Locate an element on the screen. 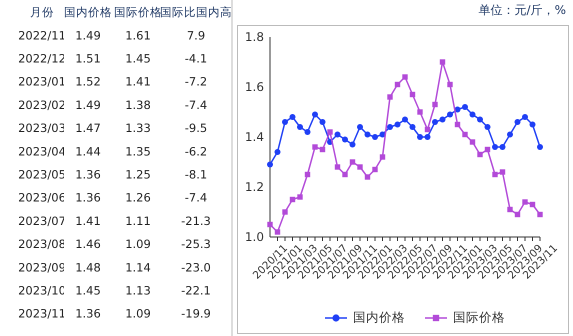  y-tick-label: 2023/05 is located at coordinates (42, 175).